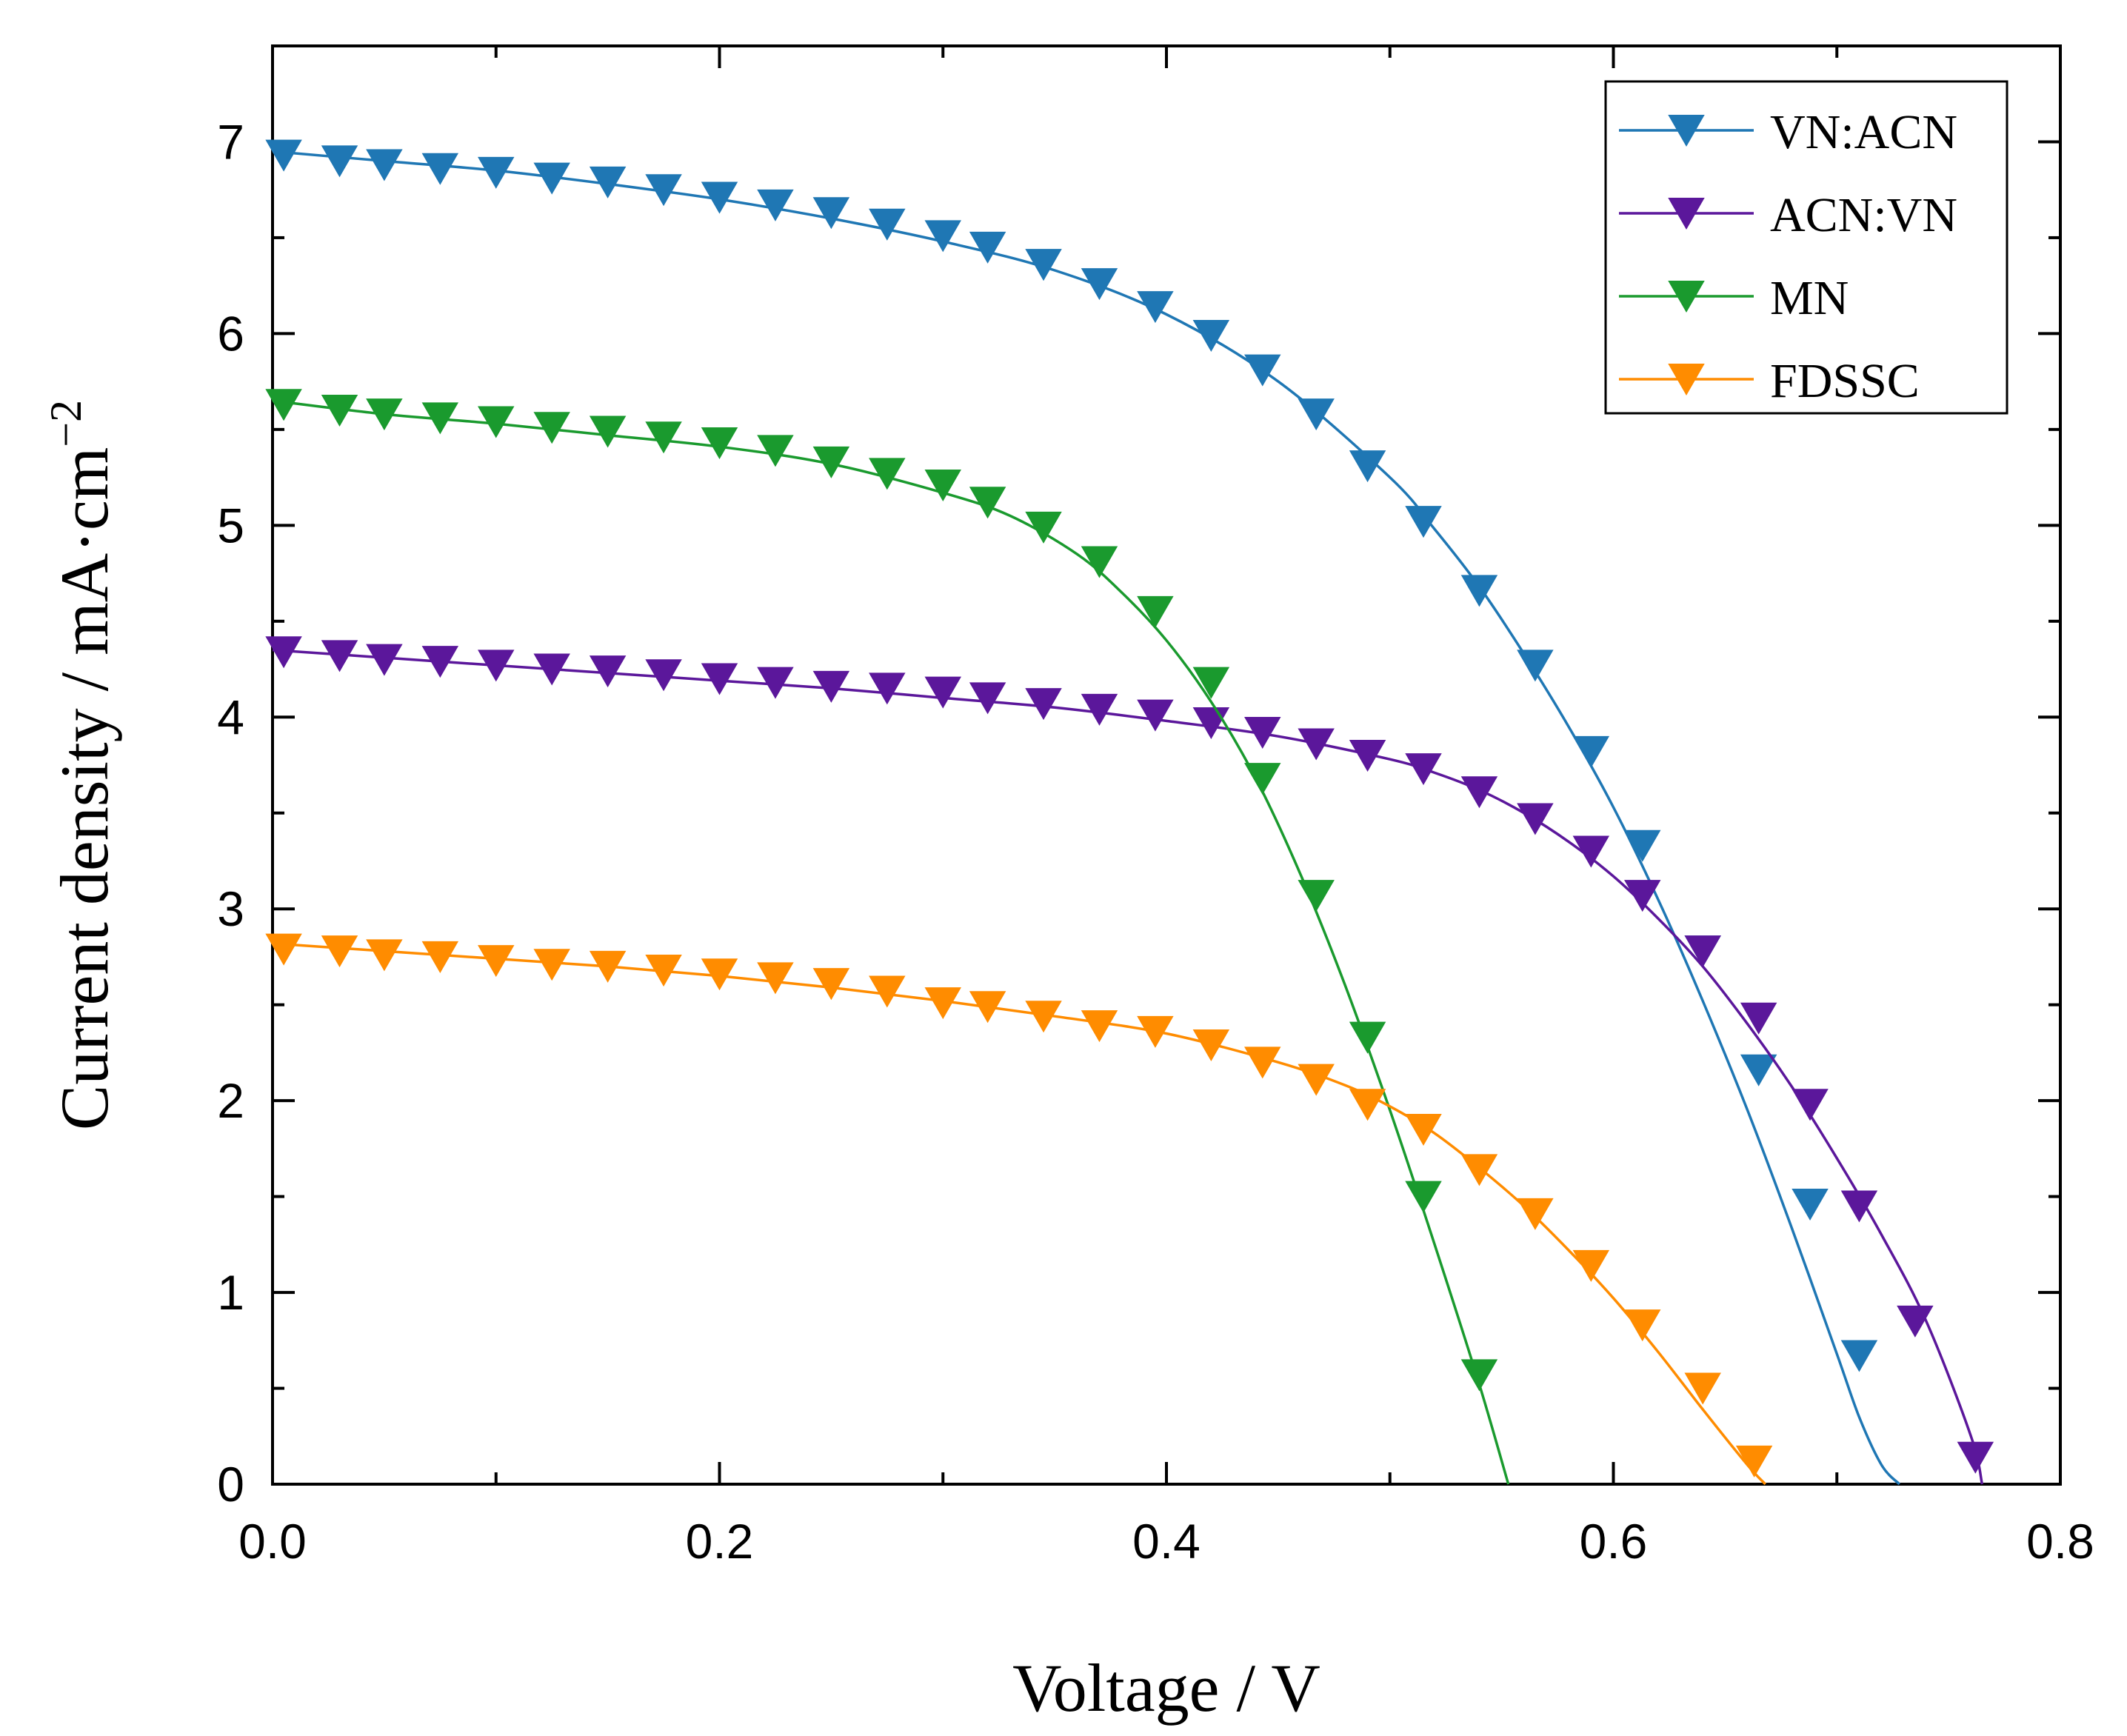 The image size is (2127, 1736). What do you see at coordinates (1845, 381) in the screenshot?
I see `legend-label: FDSSC` at bounding box center [1845, 381].